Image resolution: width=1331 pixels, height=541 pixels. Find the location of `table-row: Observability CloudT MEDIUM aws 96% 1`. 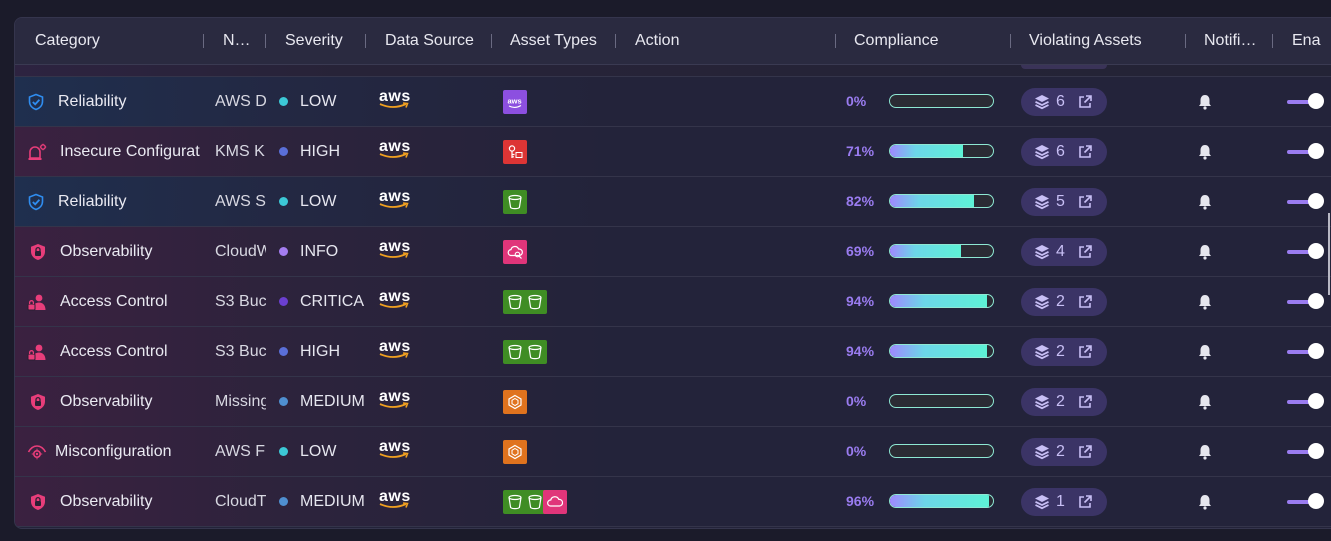

table-row: Observability CloudT MEDIUM aws 96% 1 is located at coordinates (673, 502).